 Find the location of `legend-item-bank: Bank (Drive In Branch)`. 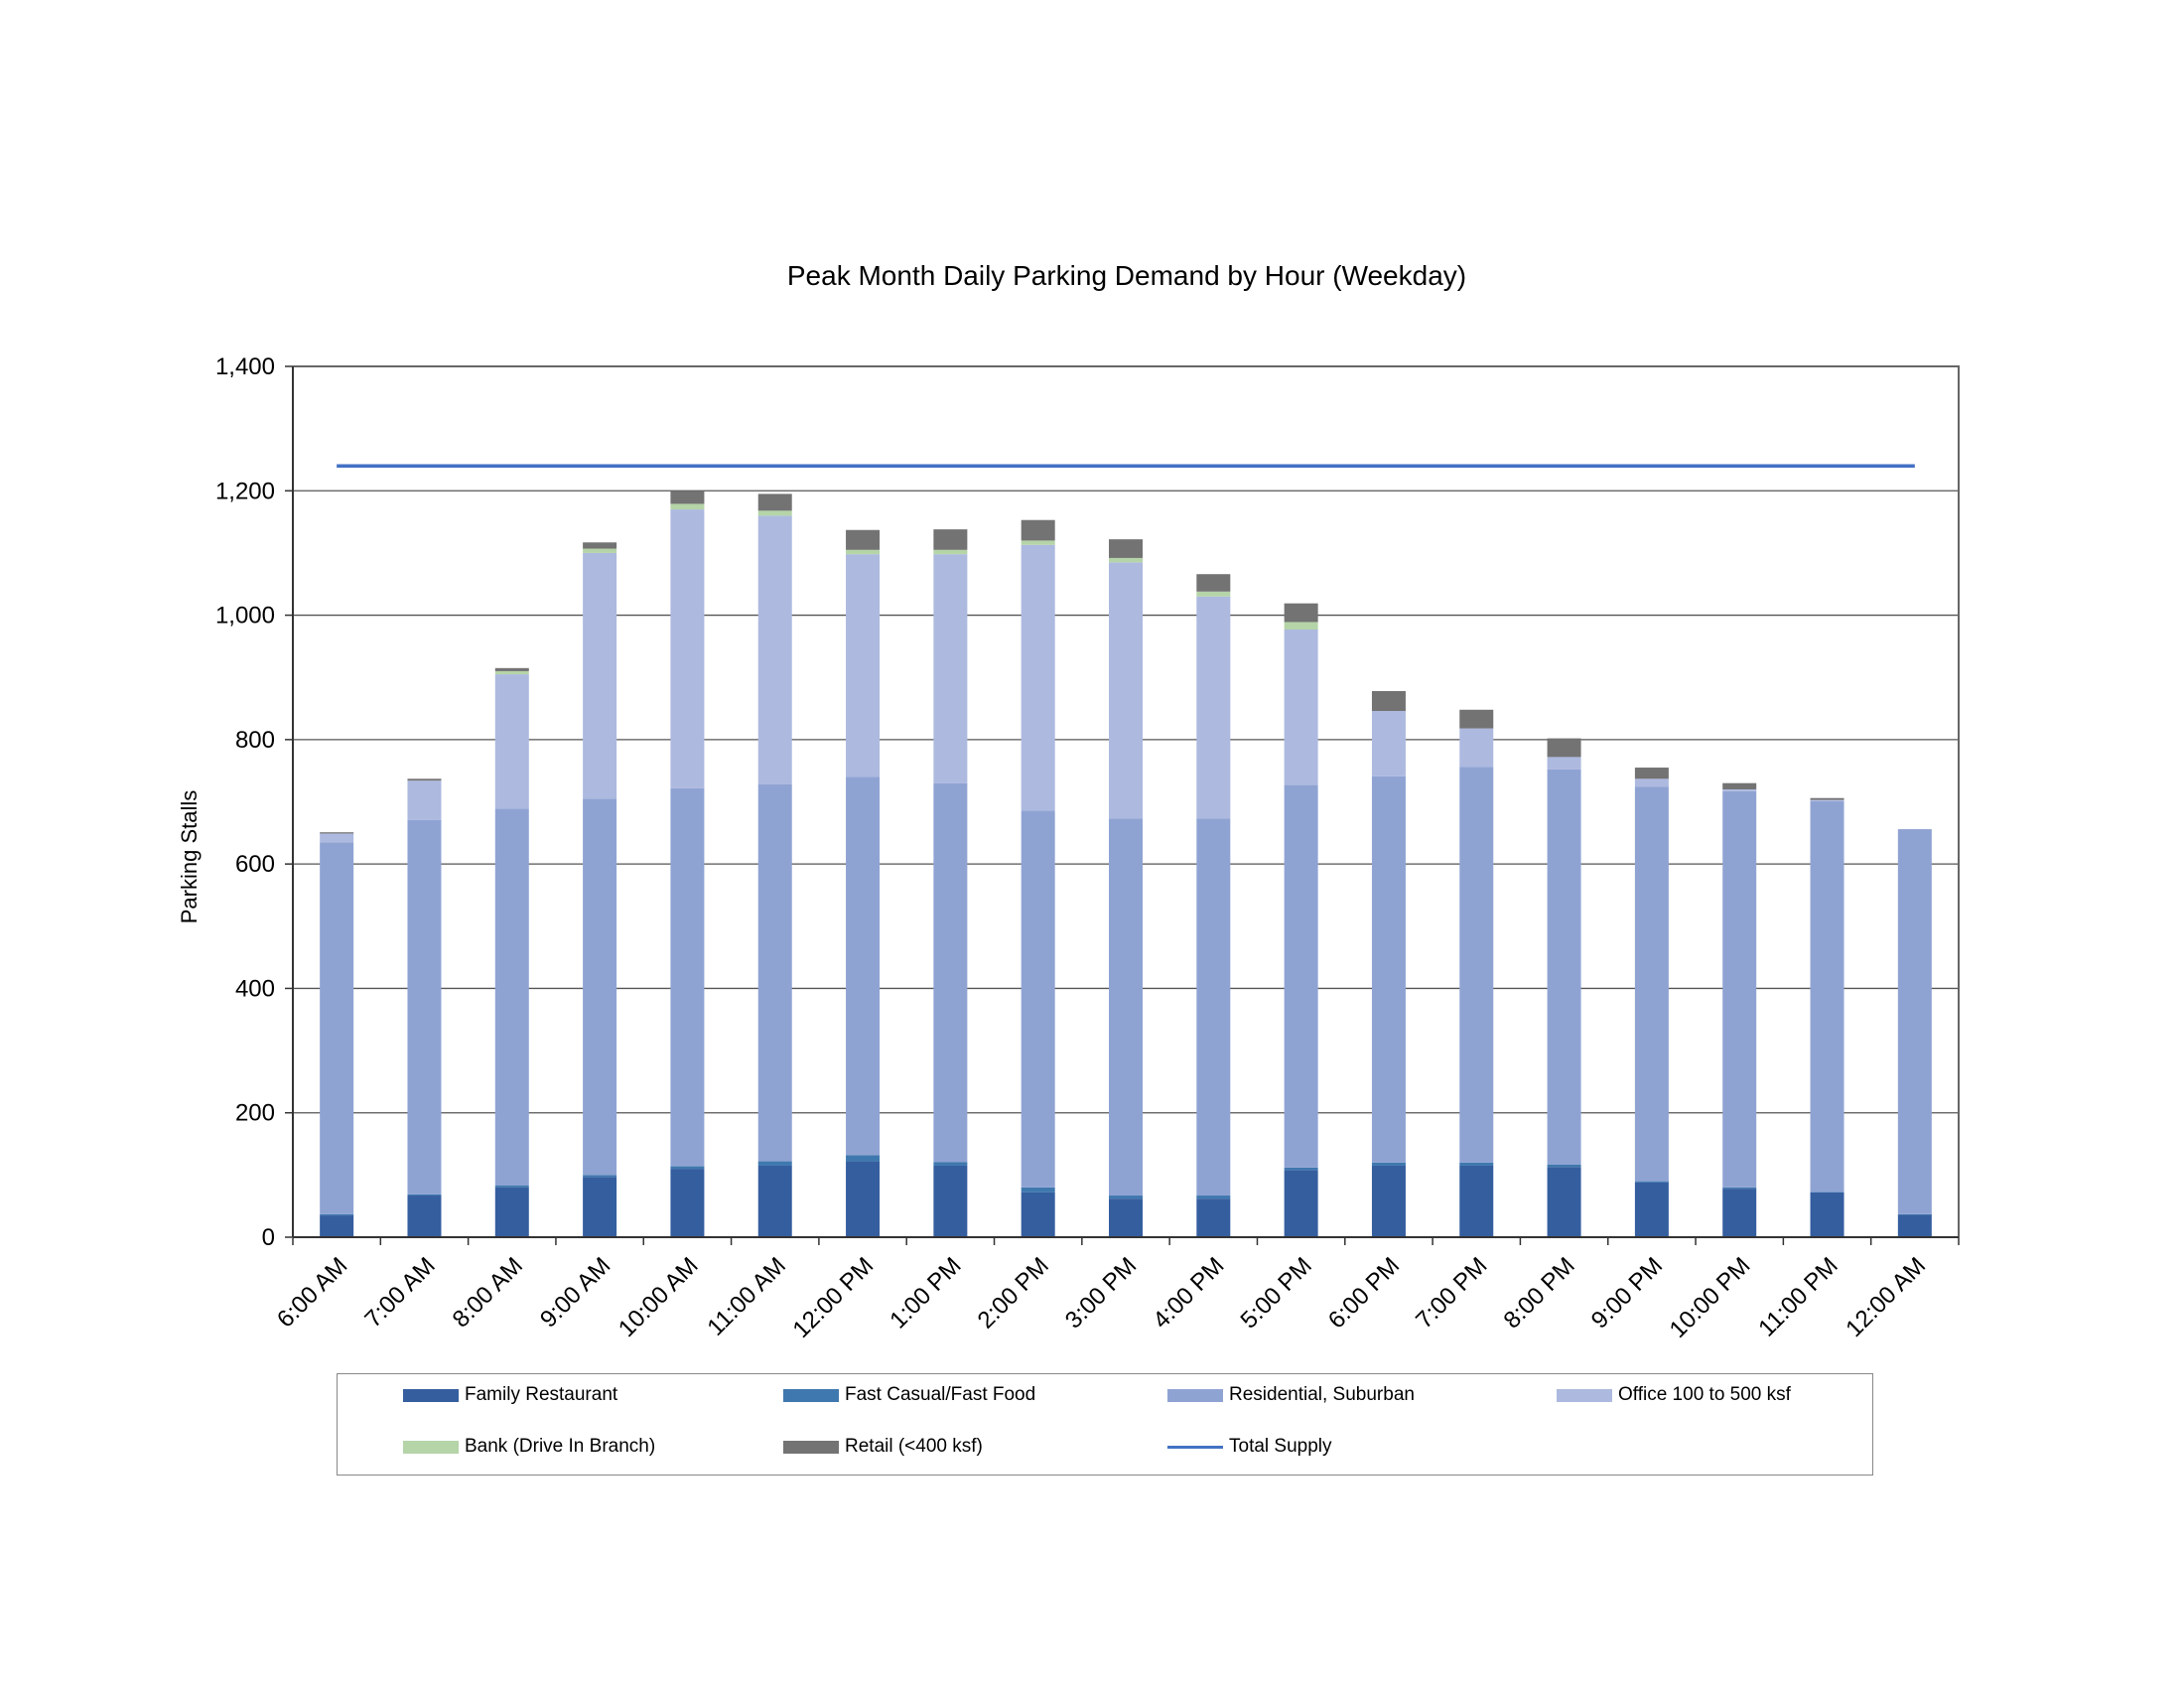

legend-item-bank: Bank (Drive In Branch) is located at coordinates (529, 1447).